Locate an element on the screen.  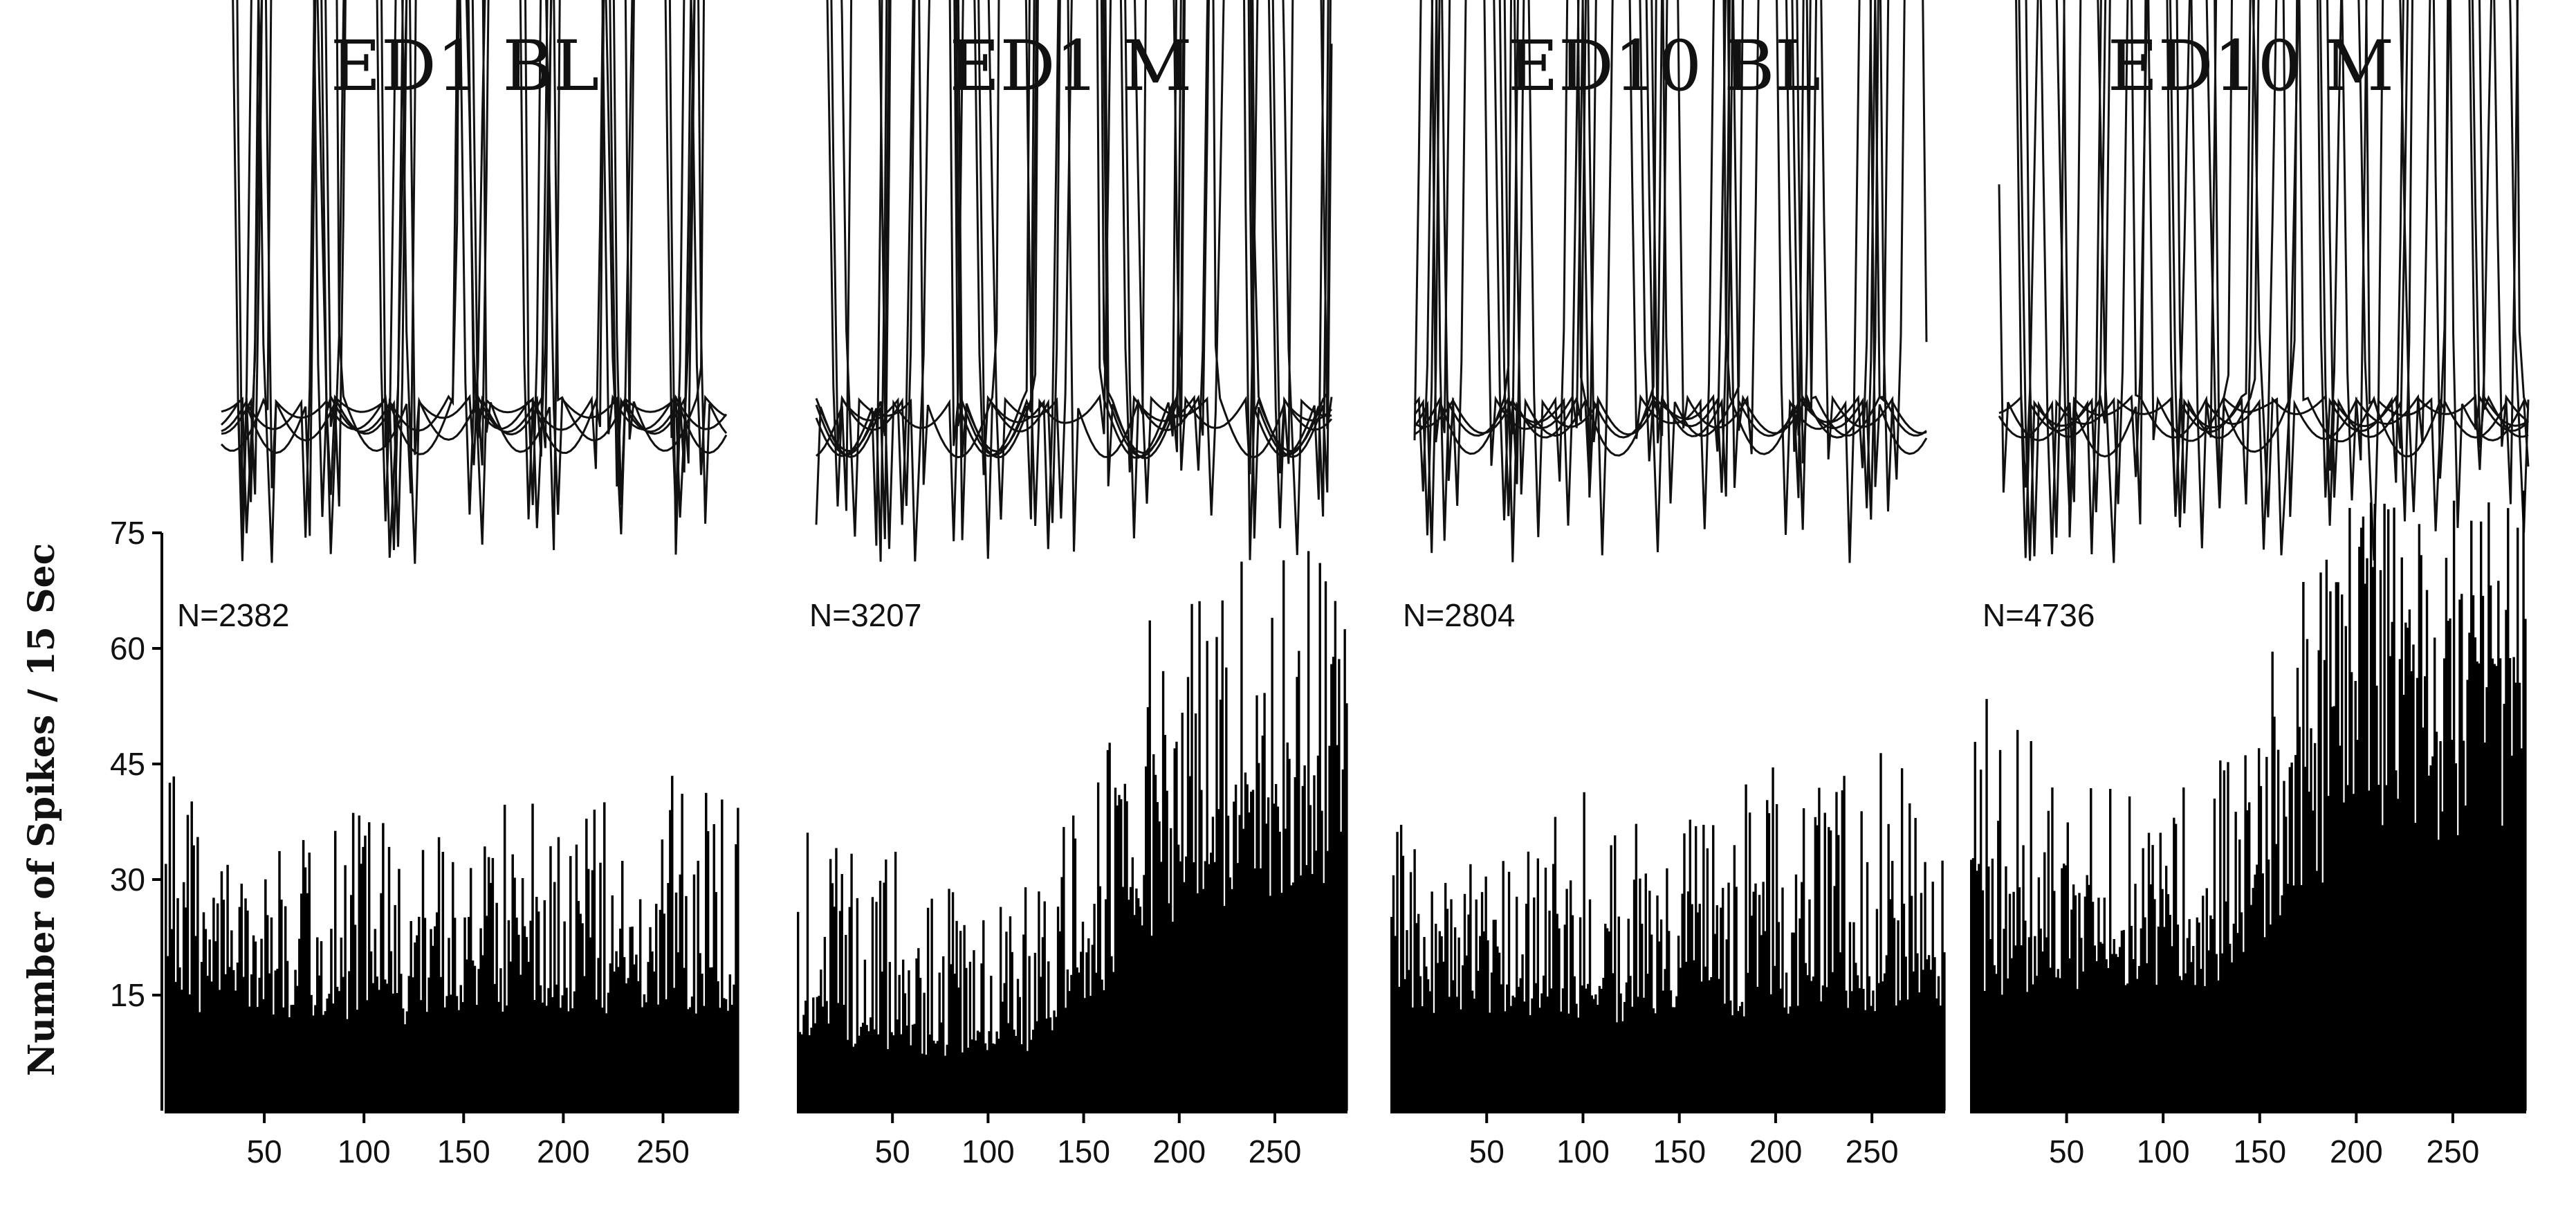
y-axis: 15 30 45 60 75 is located at coordinates (136, 813).